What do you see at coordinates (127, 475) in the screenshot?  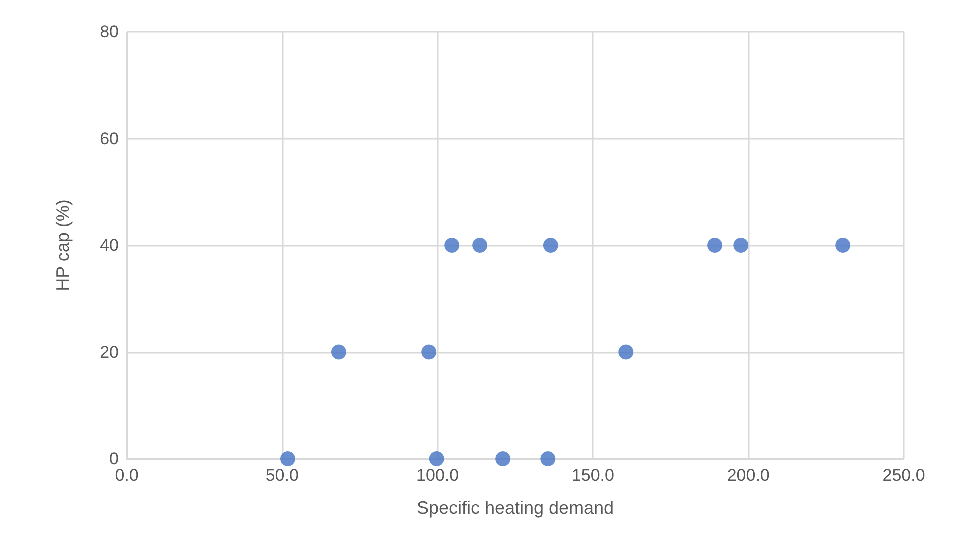 I see `x-tick-label: 0.0` at bounding box center [127, 475].